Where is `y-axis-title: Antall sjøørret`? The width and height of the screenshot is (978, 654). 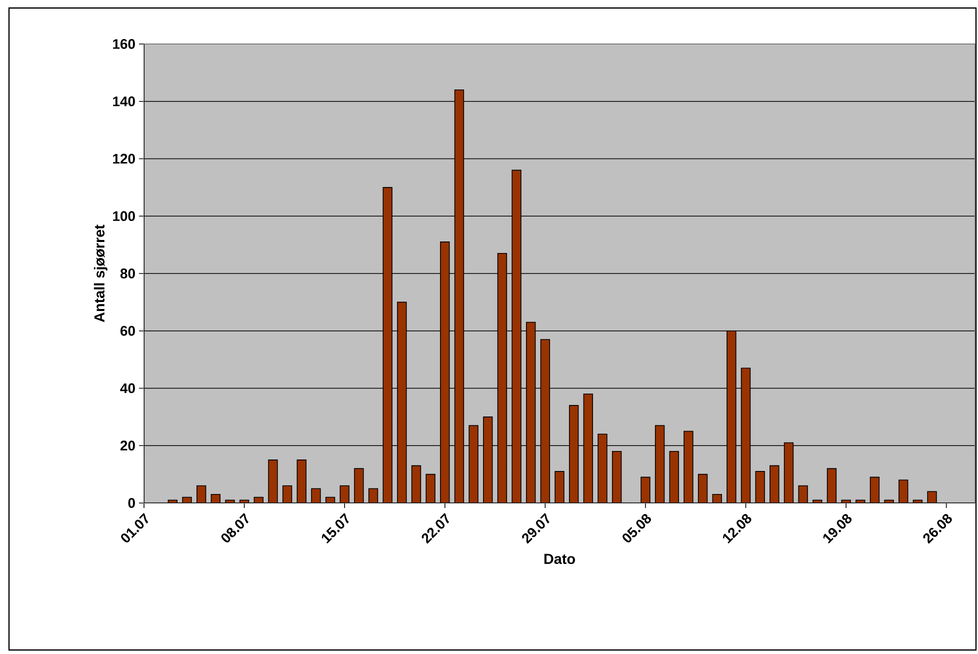
y-axis-title: Antall sjøørret is located at coordinates (101, 273).